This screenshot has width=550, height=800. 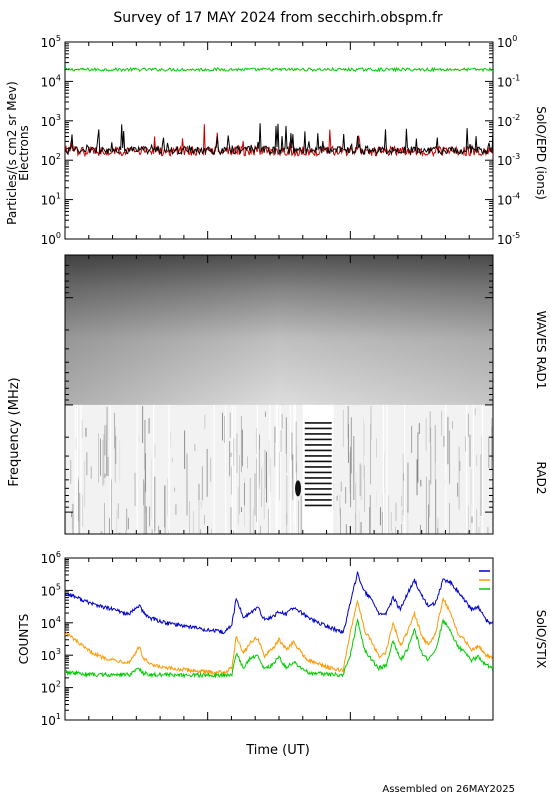 I want to click on epd-ylabel: Particles/(s cm2 sr Mev), so click(x=12, y=153).